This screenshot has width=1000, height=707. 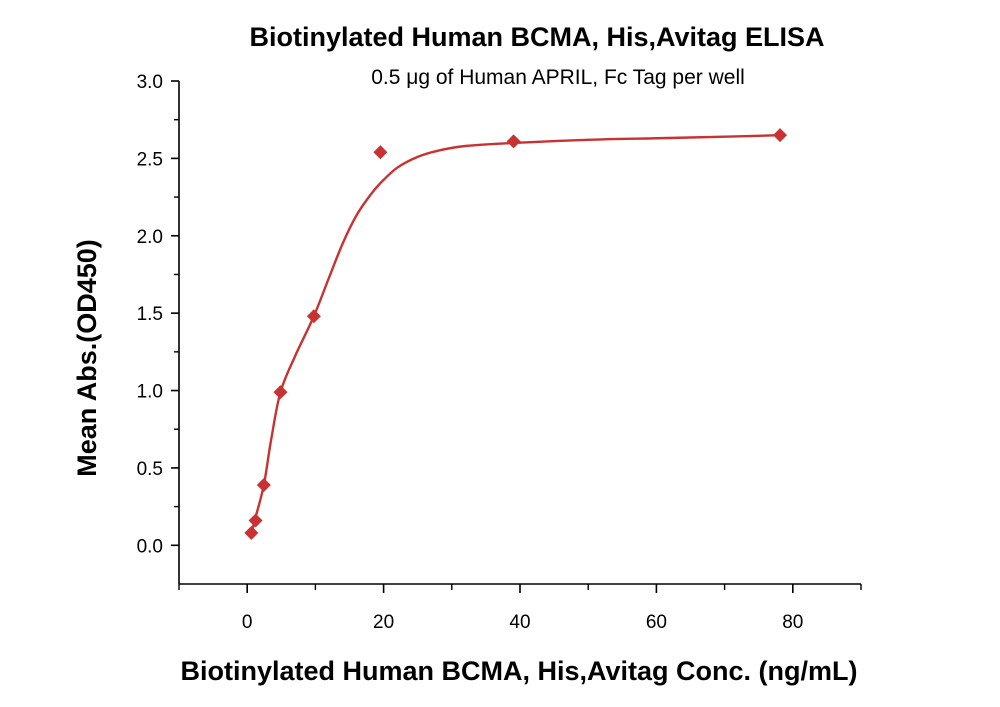 I want to click on x-tick-label: 60, so click(x=656, y=622).